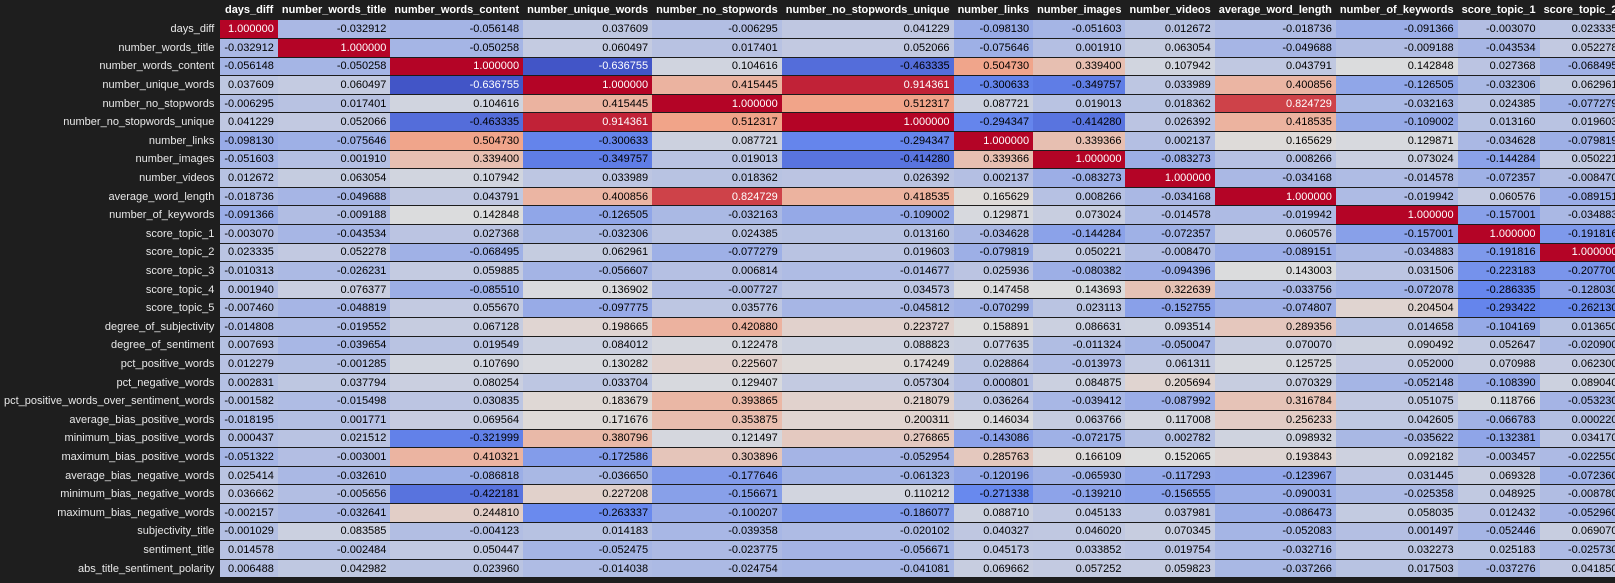 This screenshot has height=583, width=1615. What do you see at coordinates (1079, 290) in the screenshot?
I see `correlation-cell: 0.143693` at bounding box center [1079, 290].